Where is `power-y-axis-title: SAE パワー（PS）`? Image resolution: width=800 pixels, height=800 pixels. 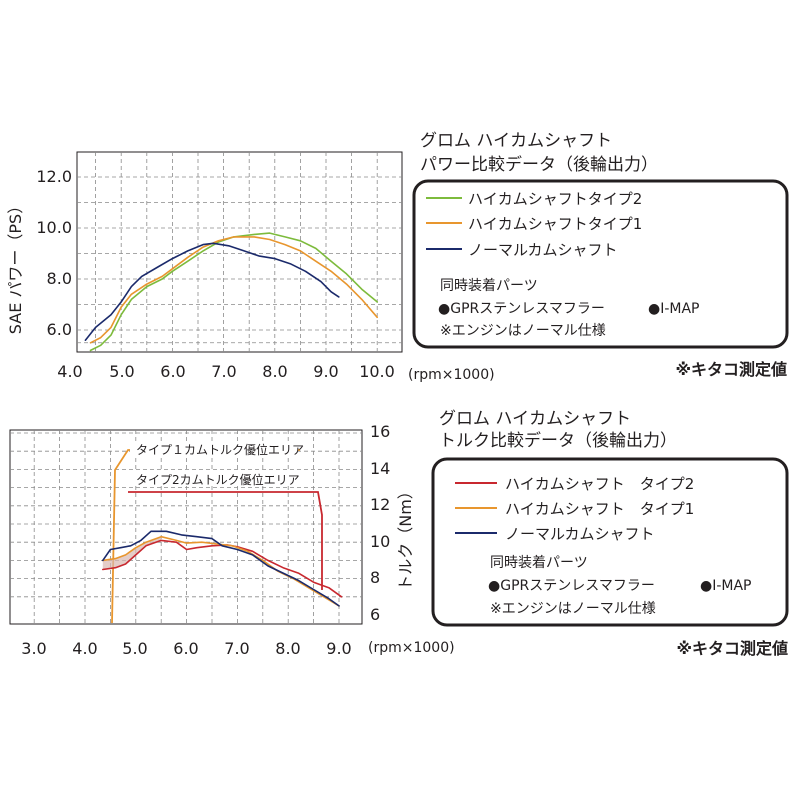
power-y-axis-title: SAE パワー（PS） is located at coordinates (15, 266).